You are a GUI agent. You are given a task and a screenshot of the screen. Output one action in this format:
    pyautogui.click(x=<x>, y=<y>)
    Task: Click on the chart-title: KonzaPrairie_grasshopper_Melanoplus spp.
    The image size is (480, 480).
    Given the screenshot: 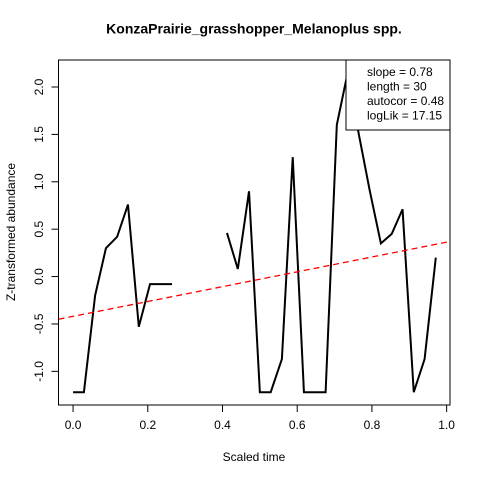 What is the action you would take?
    pyautogui.click(x=254, y=29)
    